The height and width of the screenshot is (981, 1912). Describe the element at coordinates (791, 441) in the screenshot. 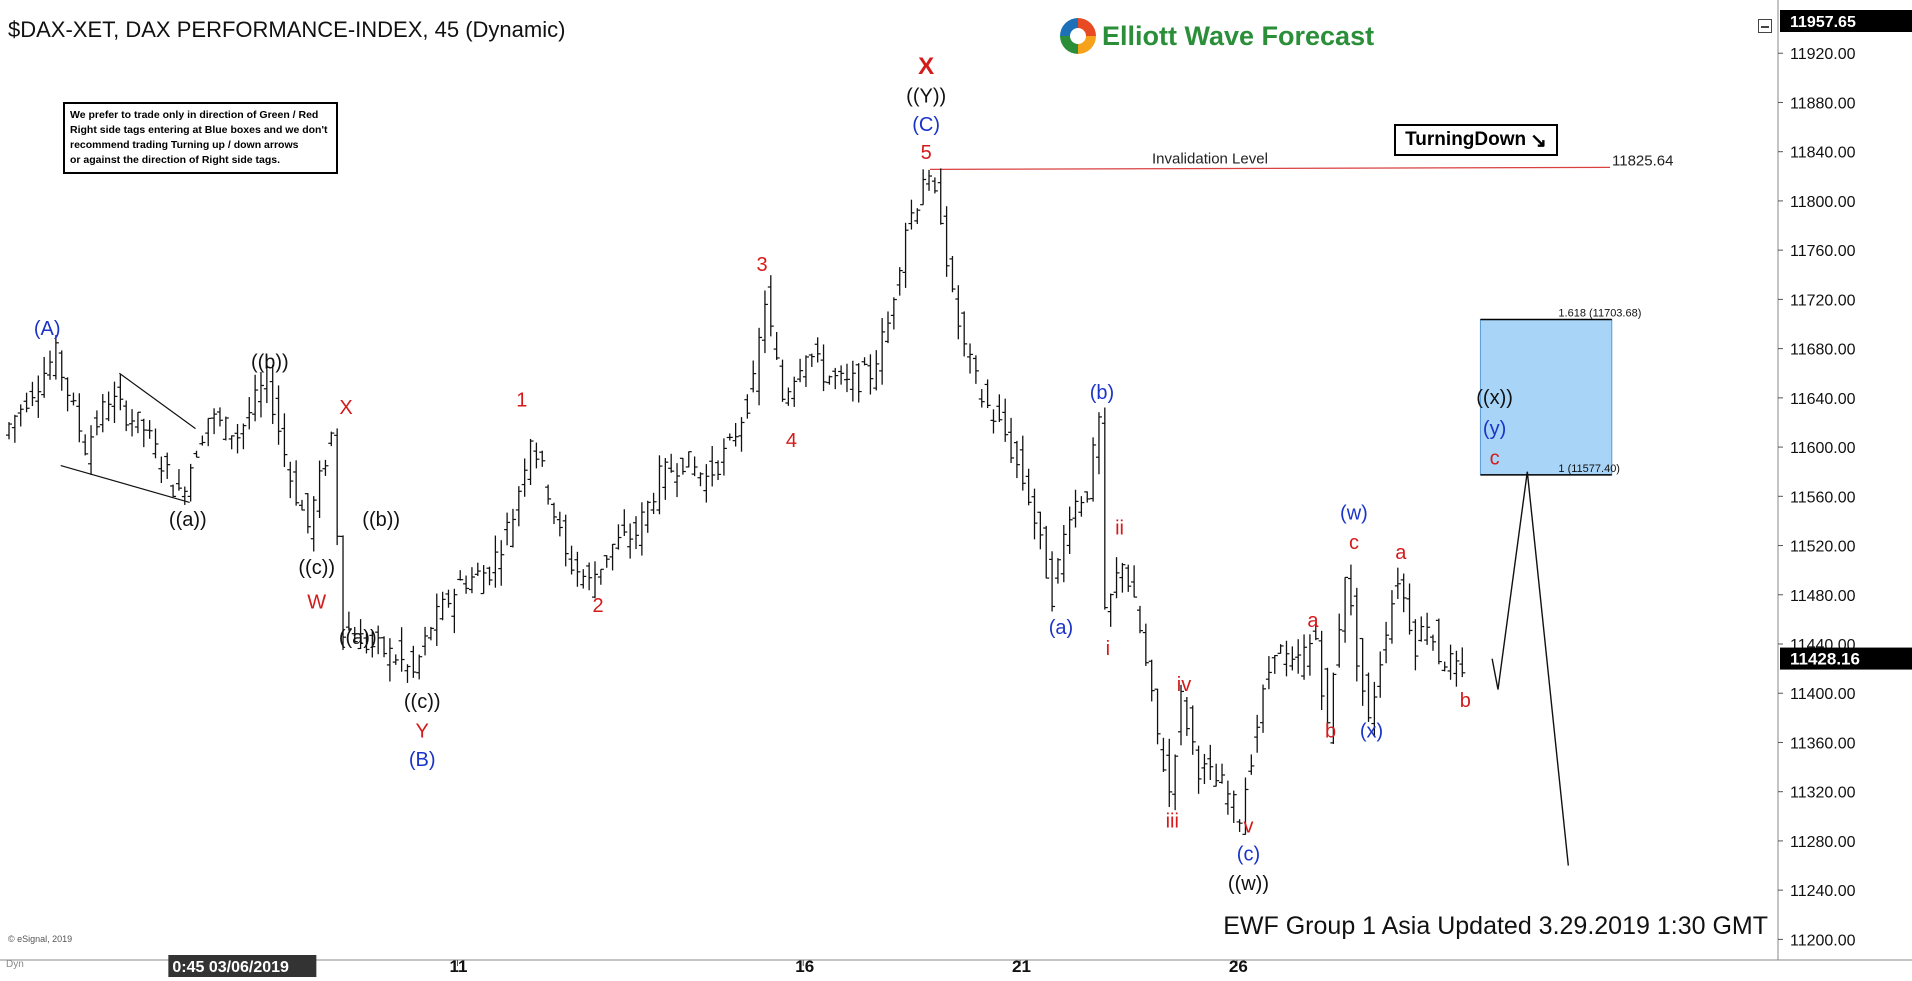

I see `wave-label: 4` at that location.